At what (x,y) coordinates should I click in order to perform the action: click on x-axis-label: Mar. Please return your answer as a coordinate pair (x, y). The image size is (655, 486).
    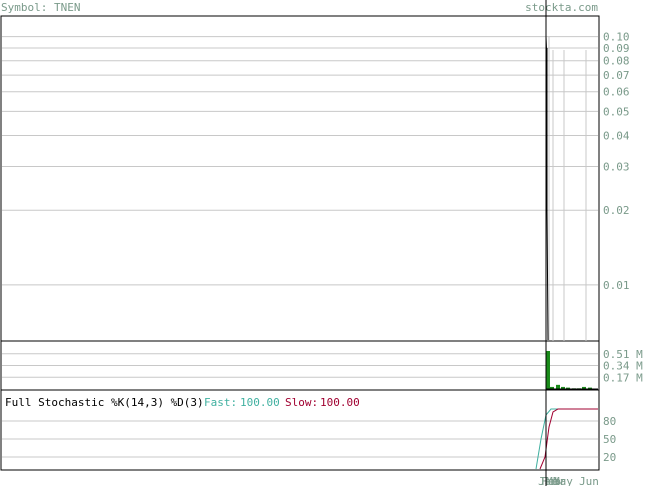
    Looking at the image, I should click on (556, 480).